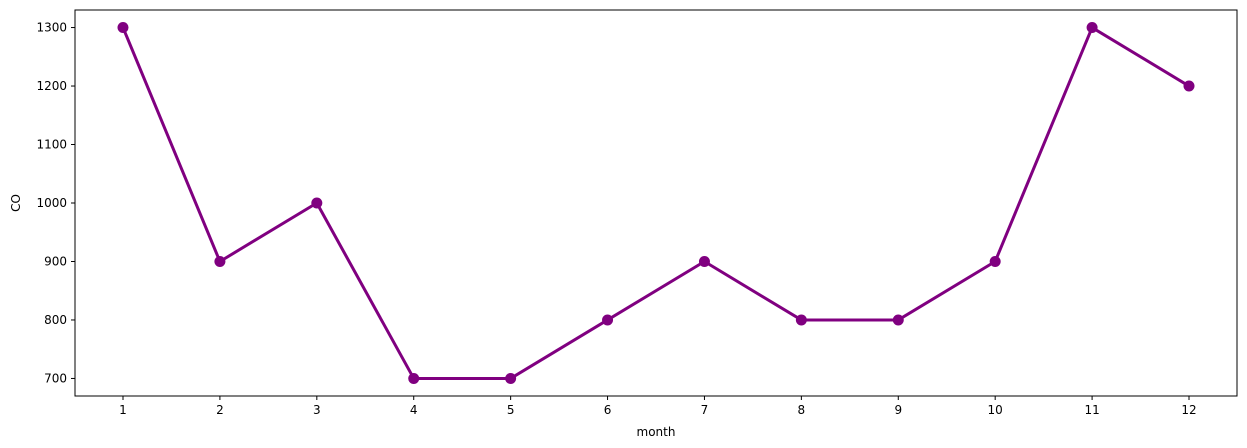 This screenshot has height=448, width=1247. I want to click on x-tick-label: 7, so click(705, 410).